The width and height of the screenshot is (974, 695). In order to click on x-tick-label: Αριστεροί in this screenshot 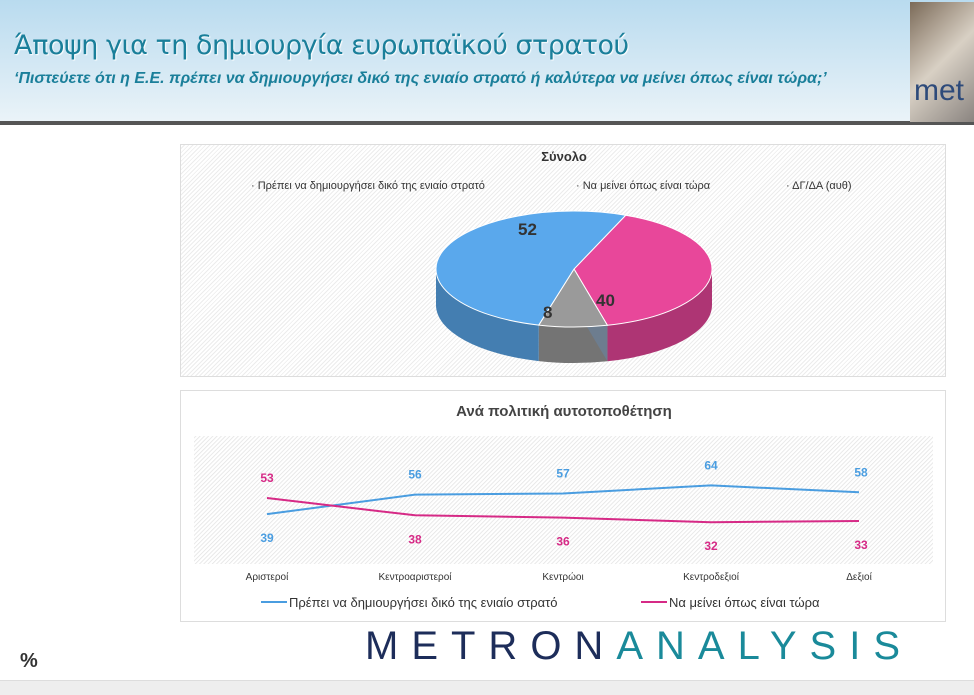, I will do `click(267, 577)`.